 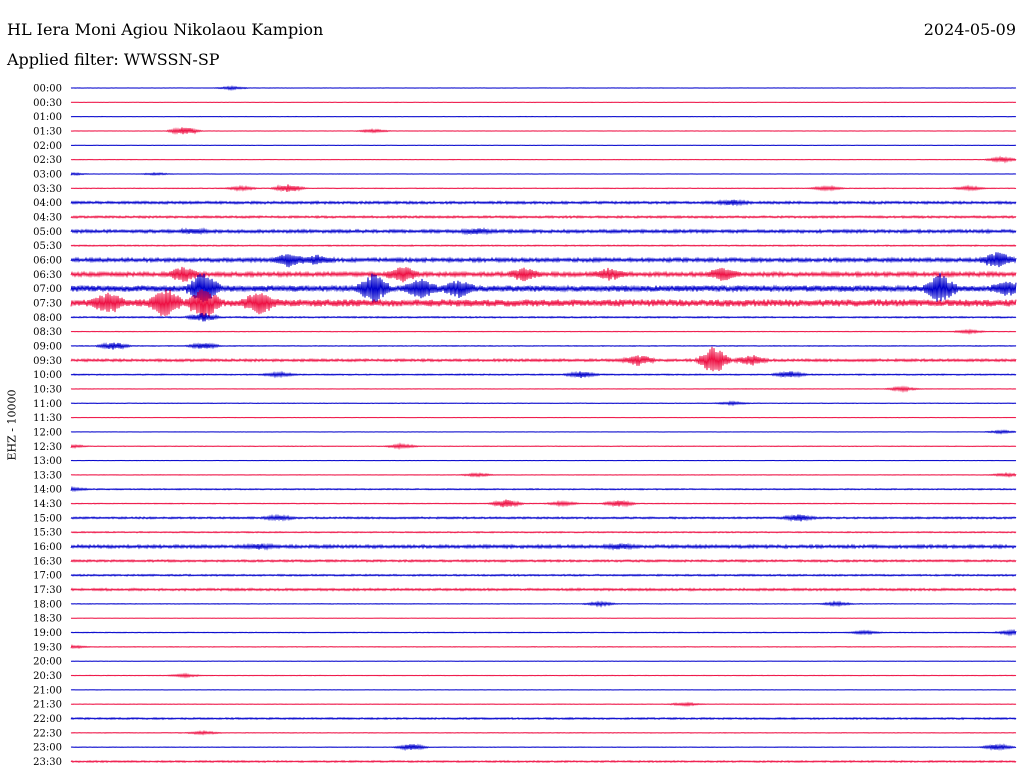 What do you see at coordinates (47, 447) in the screenshot?
I see `time-tick-label: 12:30` at bounding box center [47, 447].